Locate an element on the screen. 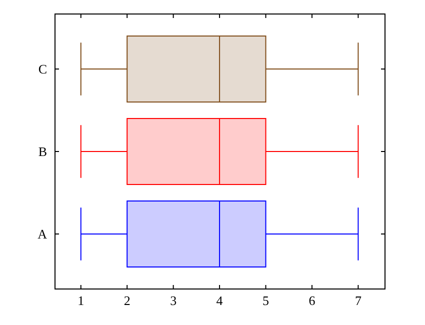 Image resolution: width=425 pixels, height=325 pixels. x-tick-label: 6 is located at coordinates (312, 300).